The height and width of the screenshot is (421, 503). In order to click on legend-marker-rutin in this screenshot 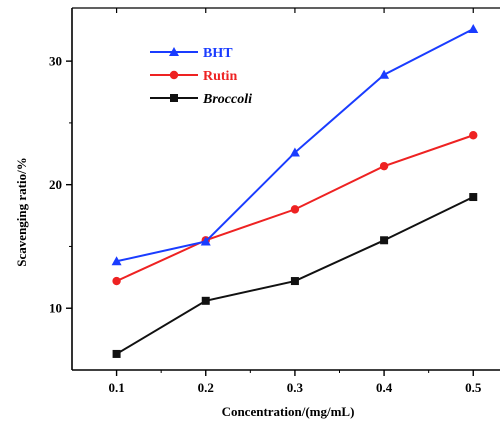, I will do `click(174, 75)`.